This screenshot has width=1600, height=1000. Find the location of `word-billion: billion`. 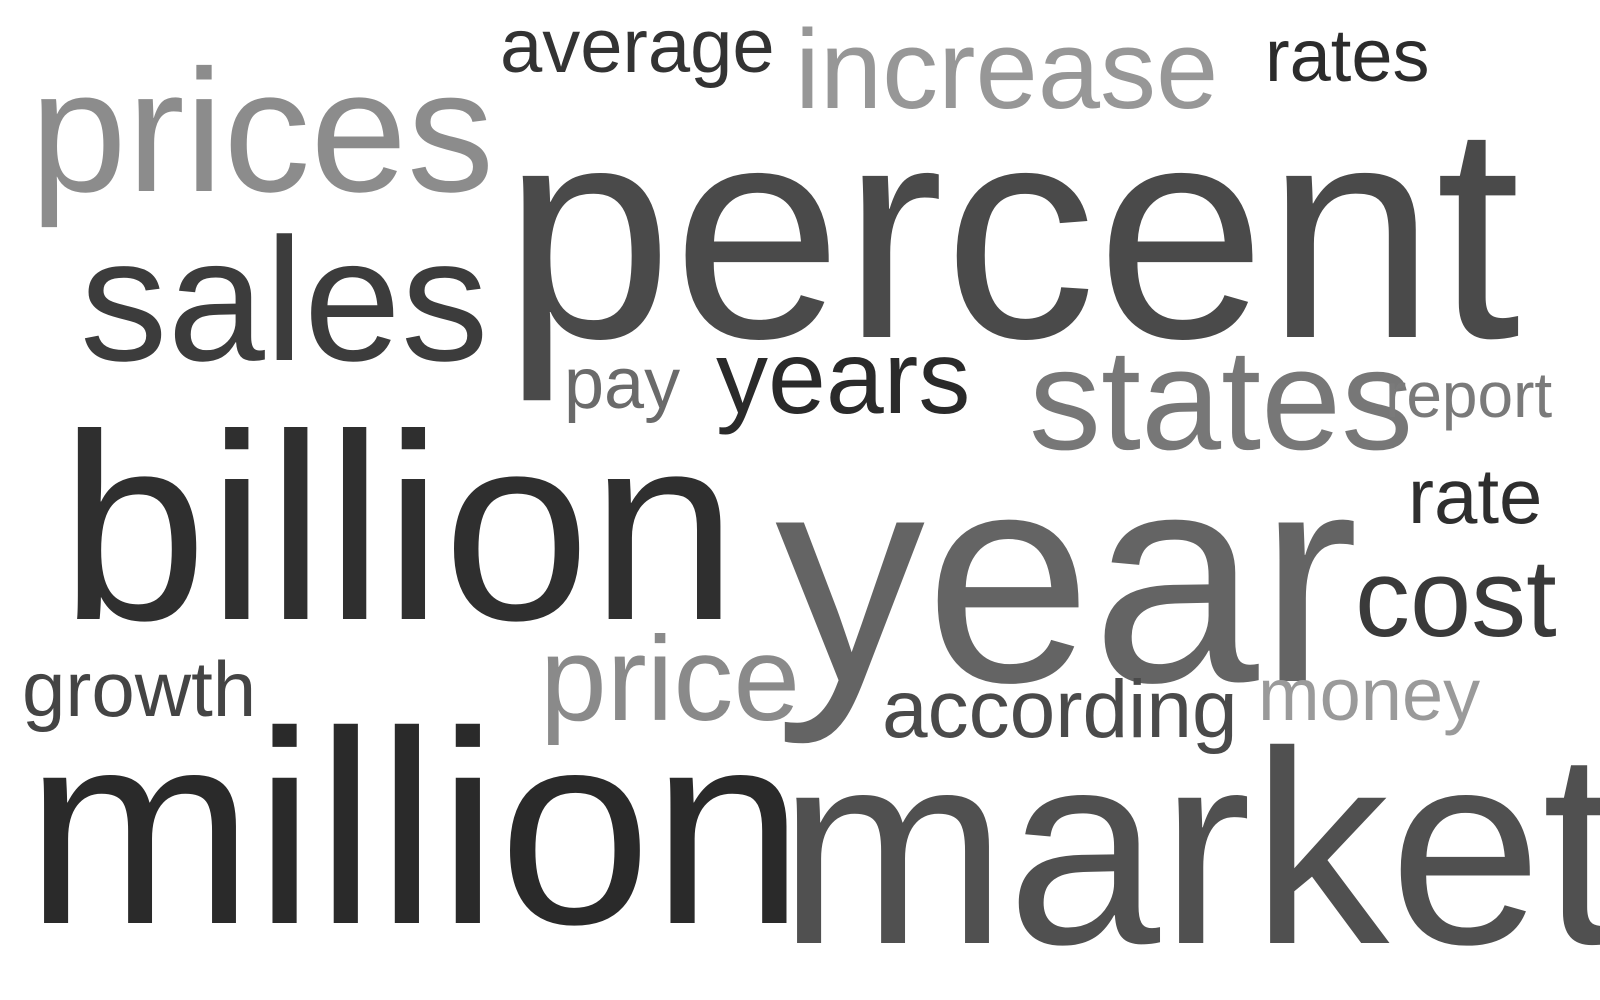

word-billion: billion is located at coordinates (399, 528).